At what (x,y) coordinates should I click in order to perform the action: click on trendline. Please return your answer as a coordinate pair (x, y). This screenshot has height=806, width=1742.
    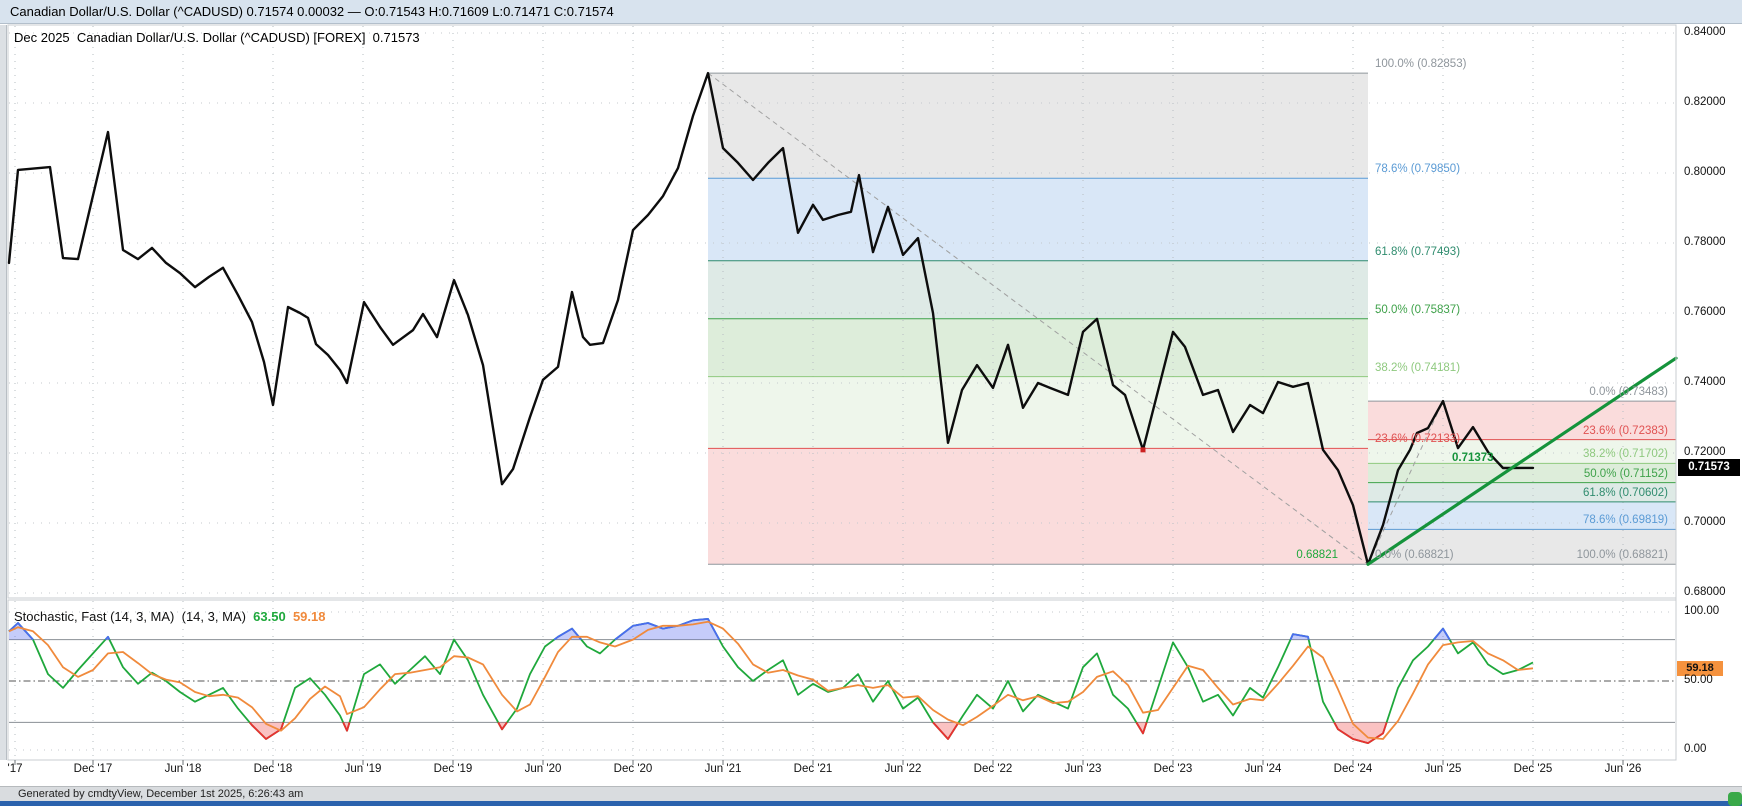
    Looking at the image, I should click on (1522, 461).